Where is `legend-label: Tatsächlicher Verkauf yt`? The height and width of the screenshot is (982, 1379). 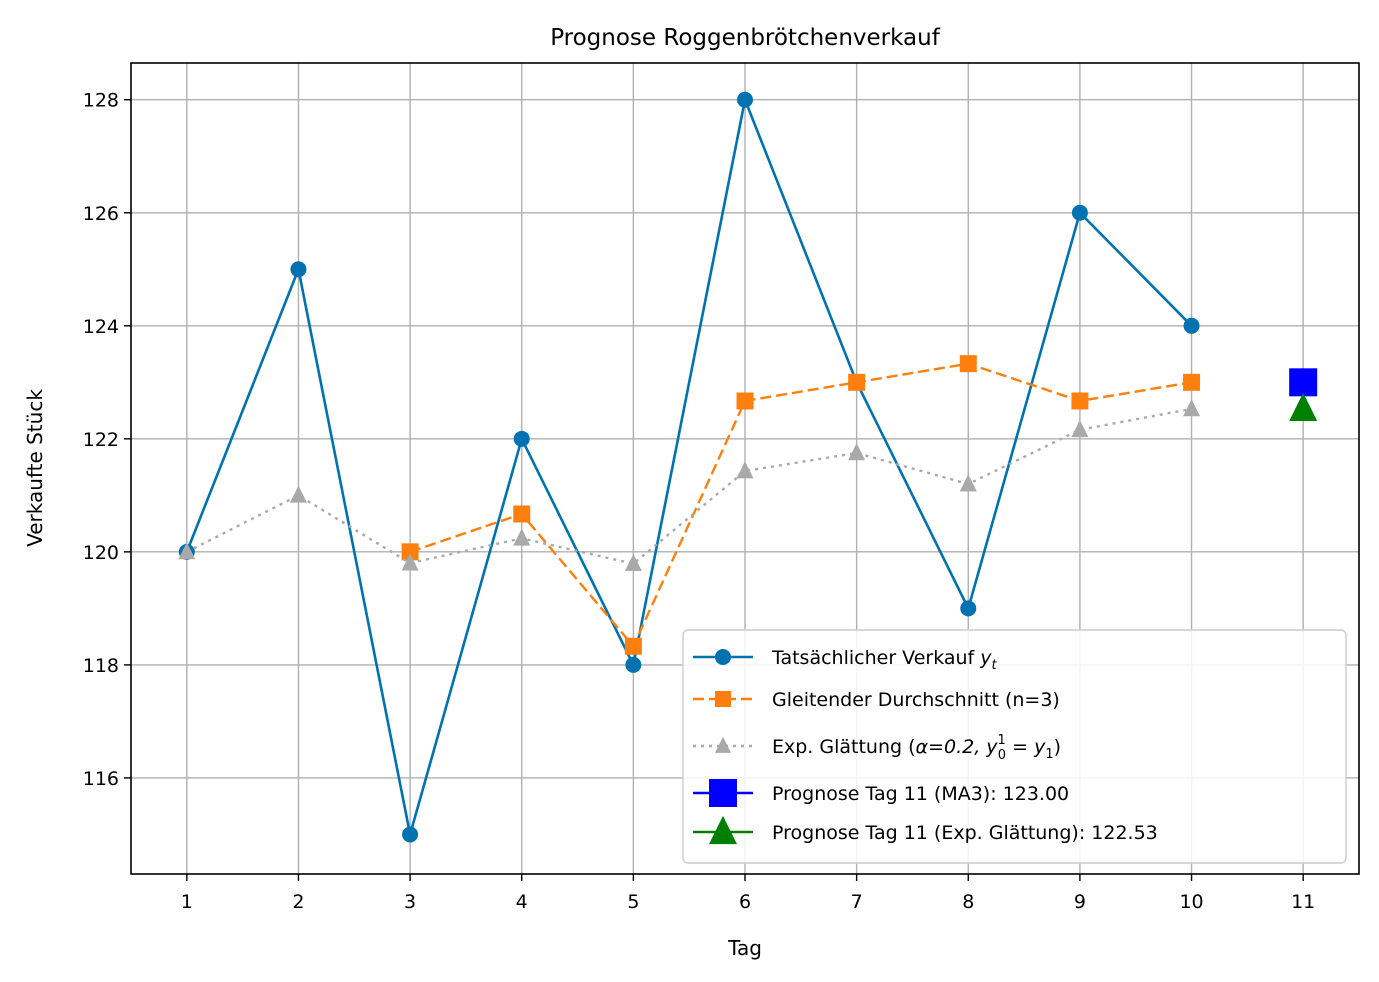
legend-label: Tatsächlicher Verkauf yt is located at coordinates (884, 660).